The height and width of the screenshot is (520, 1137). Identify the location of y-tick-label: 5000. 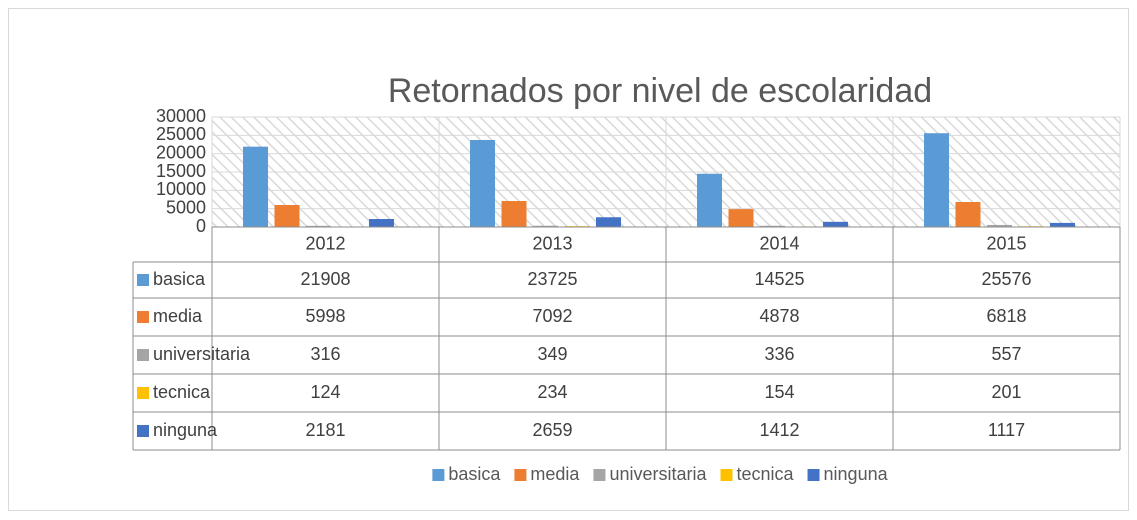
(186, 207).